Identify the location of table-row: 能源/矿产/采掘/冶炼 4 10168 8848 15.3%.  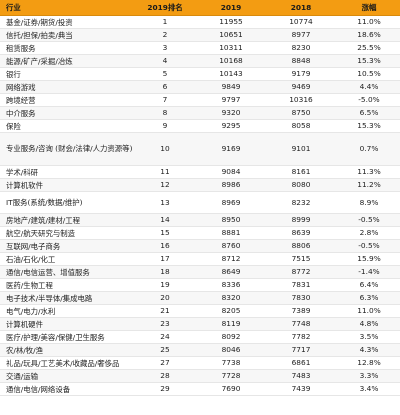
(200, 61).